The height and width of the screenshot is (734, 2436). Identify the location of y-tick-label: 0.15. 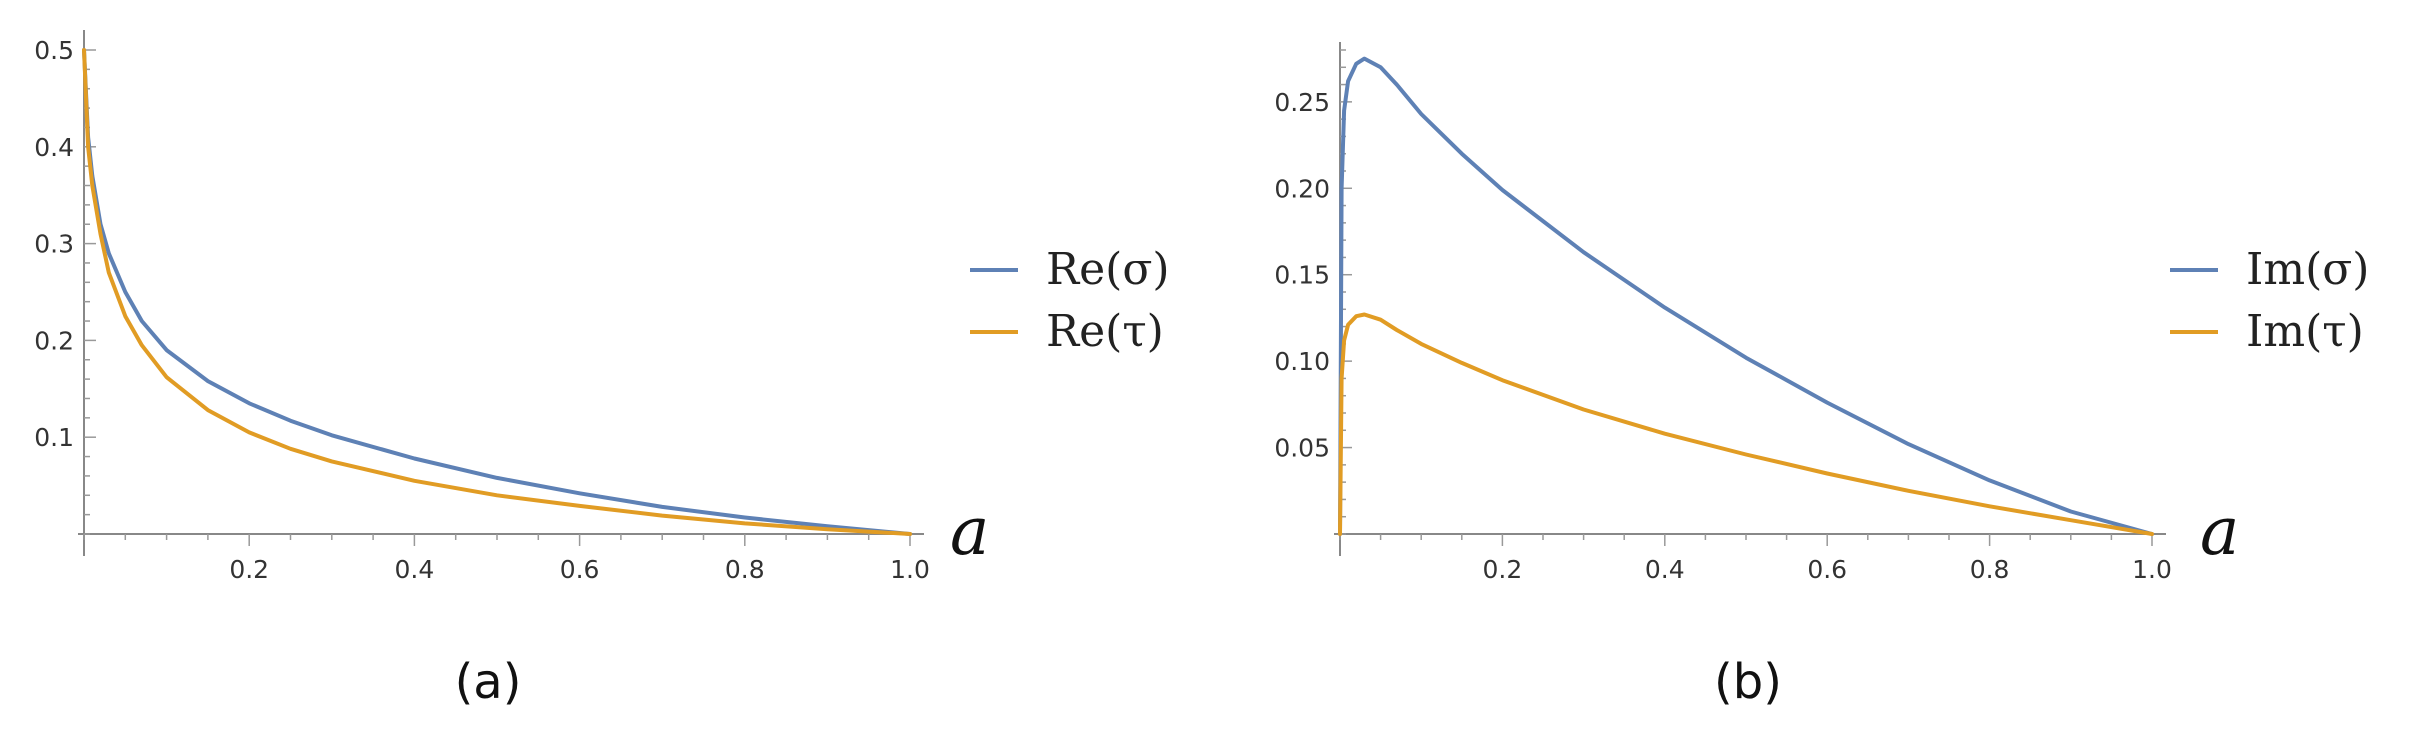
(1302, 275).